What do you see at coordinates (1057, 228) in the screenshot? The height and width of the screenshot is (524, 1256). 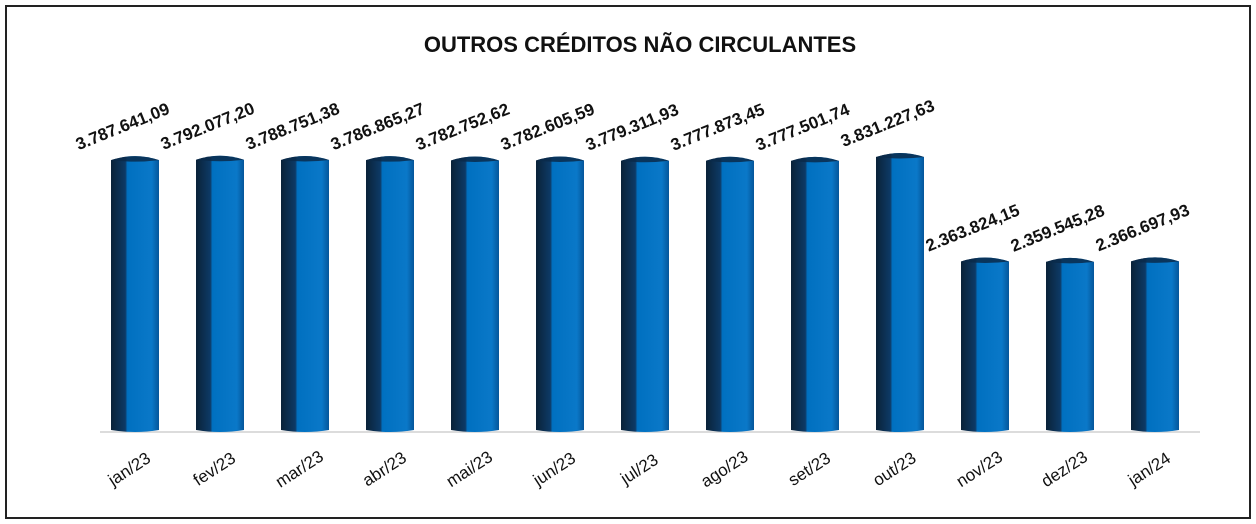 I see `data-label: 2.359.545,28` at bounding box center [1057, 228].